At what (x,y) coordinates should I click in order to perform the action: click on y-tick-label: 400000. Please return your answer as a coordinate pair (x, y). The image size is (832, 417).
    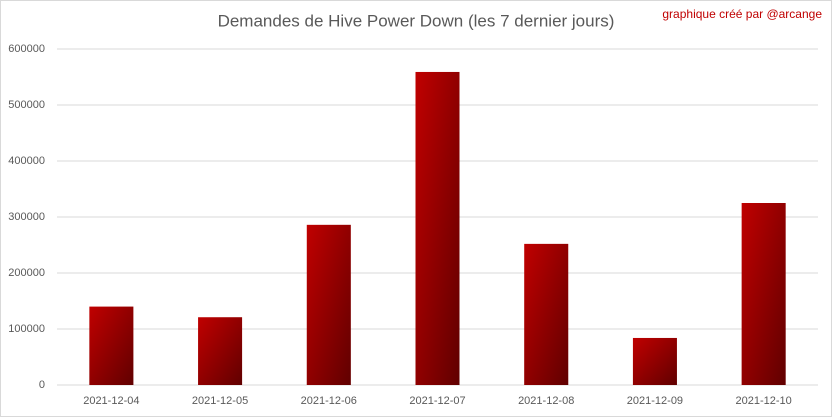
    Looking at the image, I should click on (26, 161).